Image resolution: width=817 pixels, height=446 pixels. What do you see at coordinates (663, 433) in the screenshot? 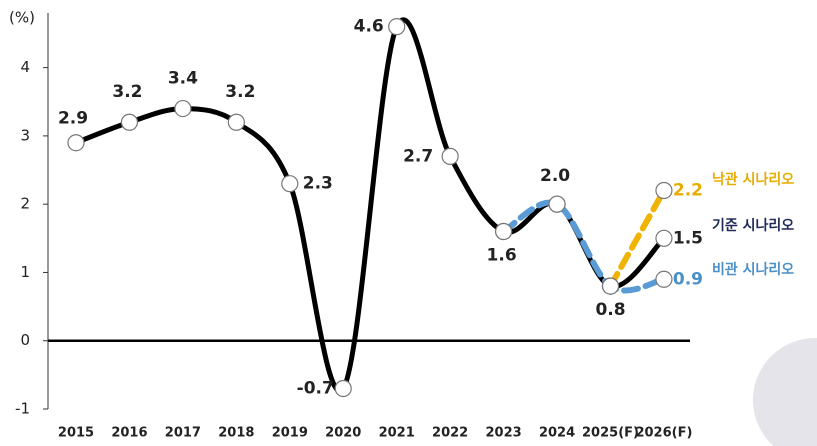
I see `x-tick-label: 2026(F)` at bounding box center [663, 433].